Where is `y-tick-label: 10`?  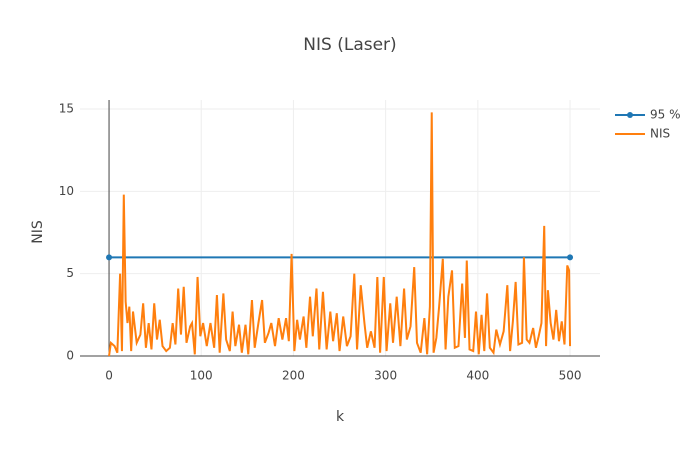 y-tick-label: 10 is located at coordinates (66, 191).